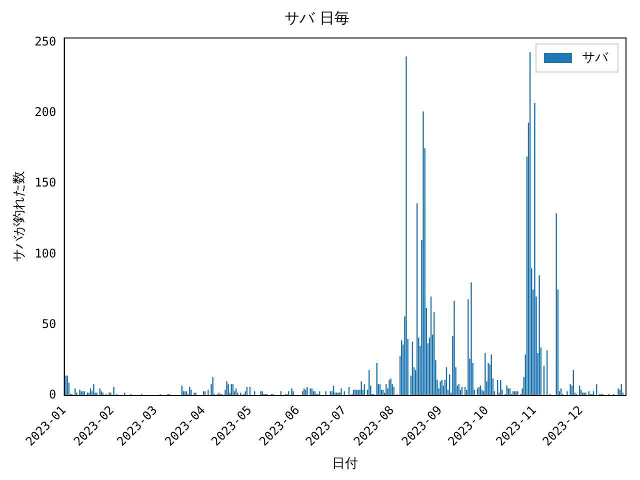 The height and width of the screenshot is (480, 640). I want to click on chart-title: サバ 日毎, so click(317, 17).